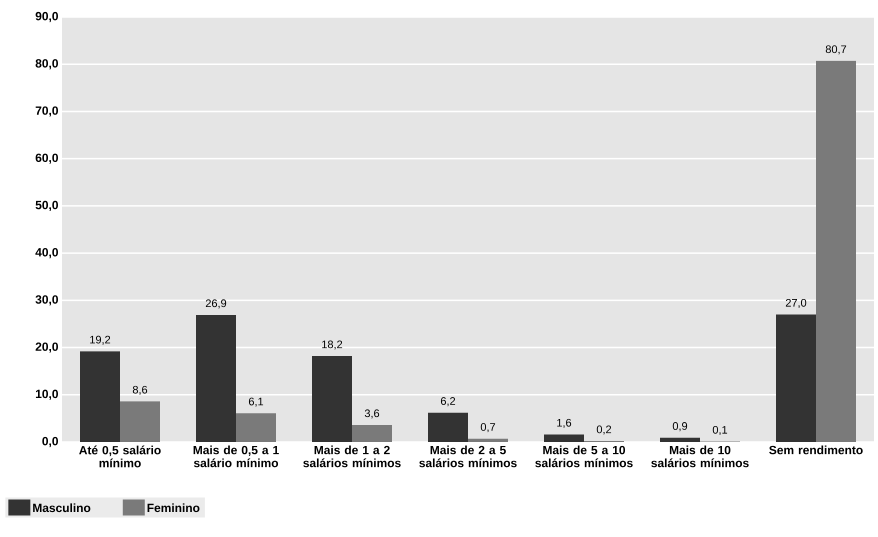 Image resolution: width=878 pixels, height=537 pixels. What do you see at coordinates (720, 431) in the screenshot?
I see `data-label: 0,1` at bounding box center [720, 431].